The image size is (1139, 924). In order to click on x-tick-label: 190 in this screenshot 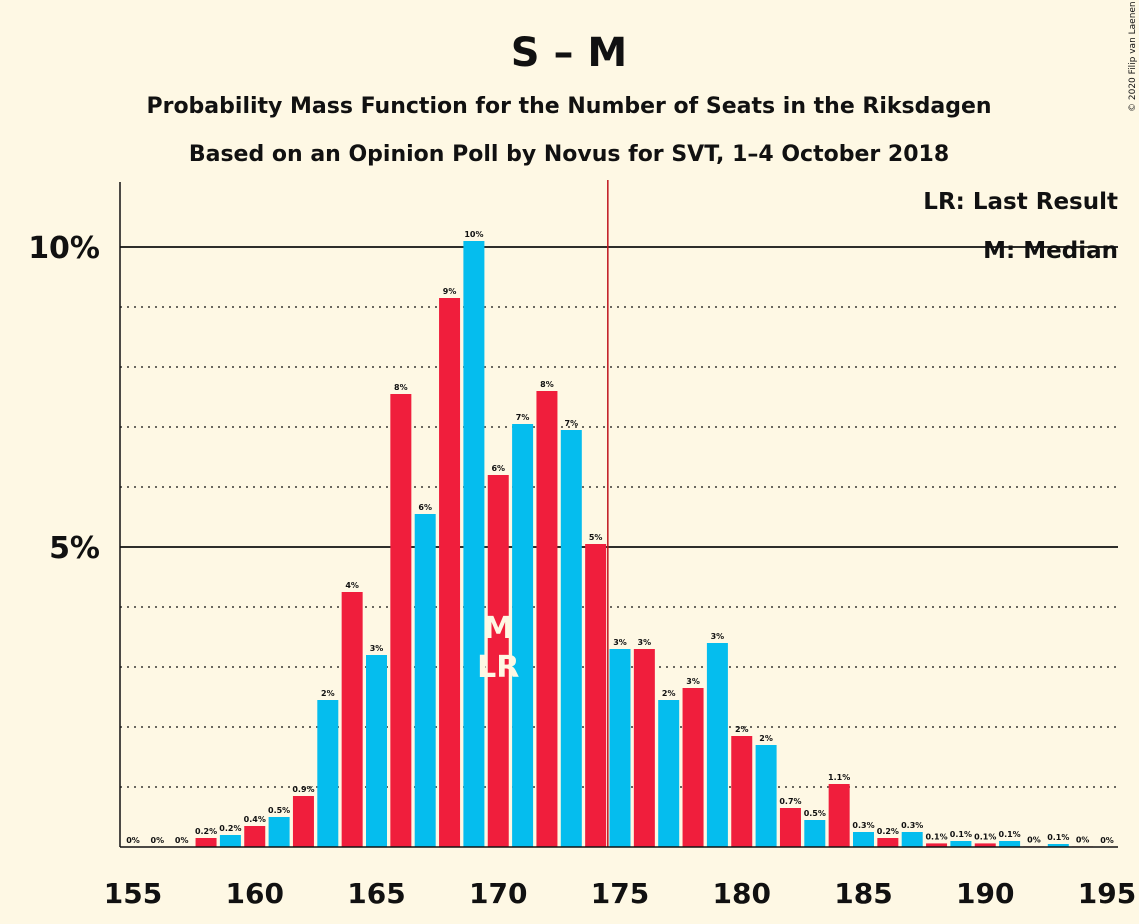, I will do `click(985, 893)`.